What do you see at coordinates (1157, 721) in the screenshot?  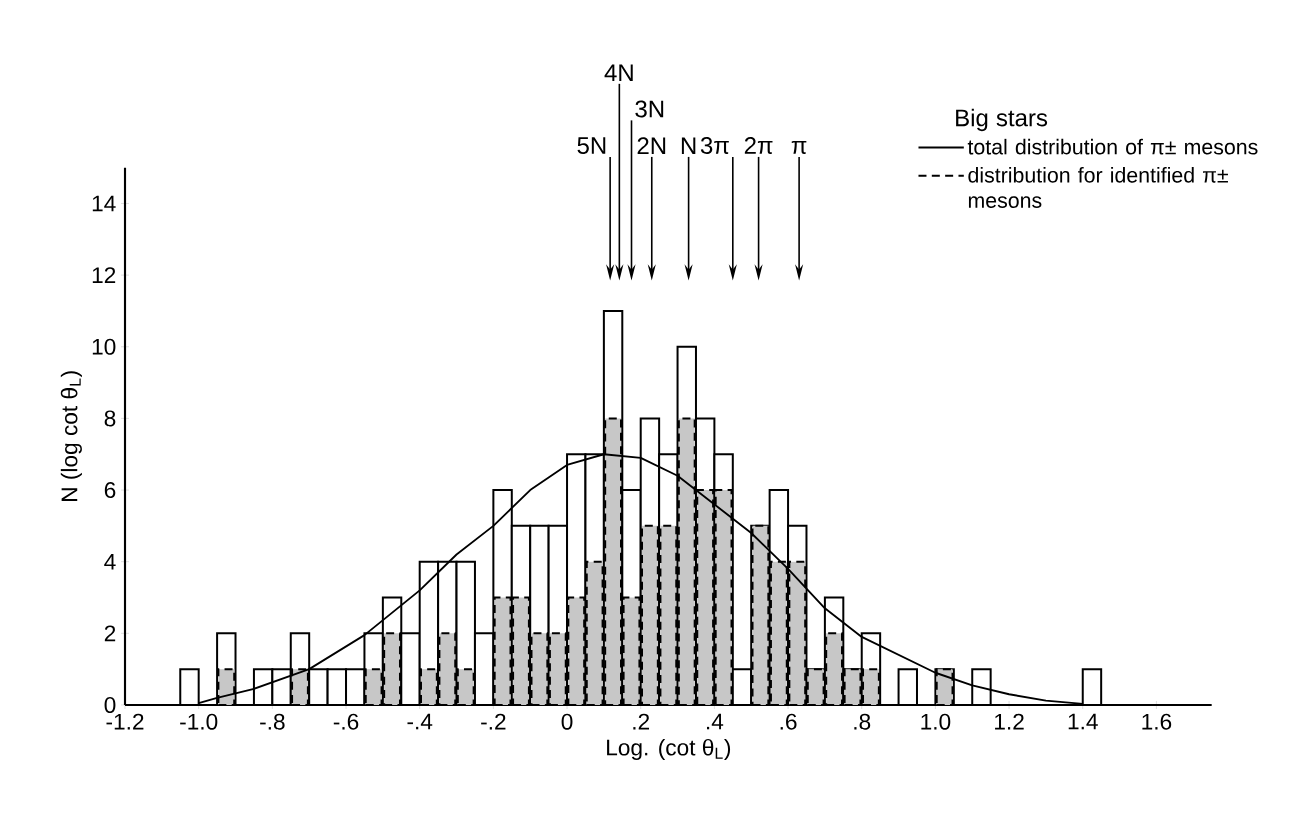 I see `x-tick-label: 1.6` at bounding box center [1157, 721].